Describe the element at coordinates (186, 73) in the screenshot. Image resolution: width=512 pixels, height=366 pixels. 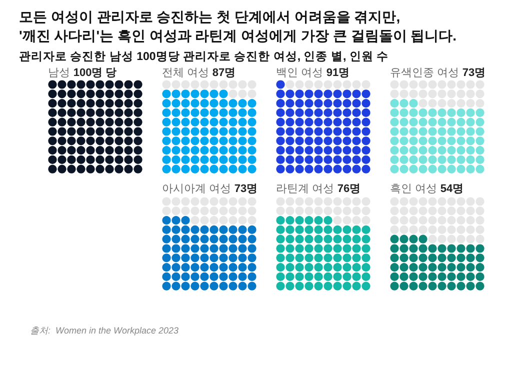
I see `category-label: 전체 여성` at that location.